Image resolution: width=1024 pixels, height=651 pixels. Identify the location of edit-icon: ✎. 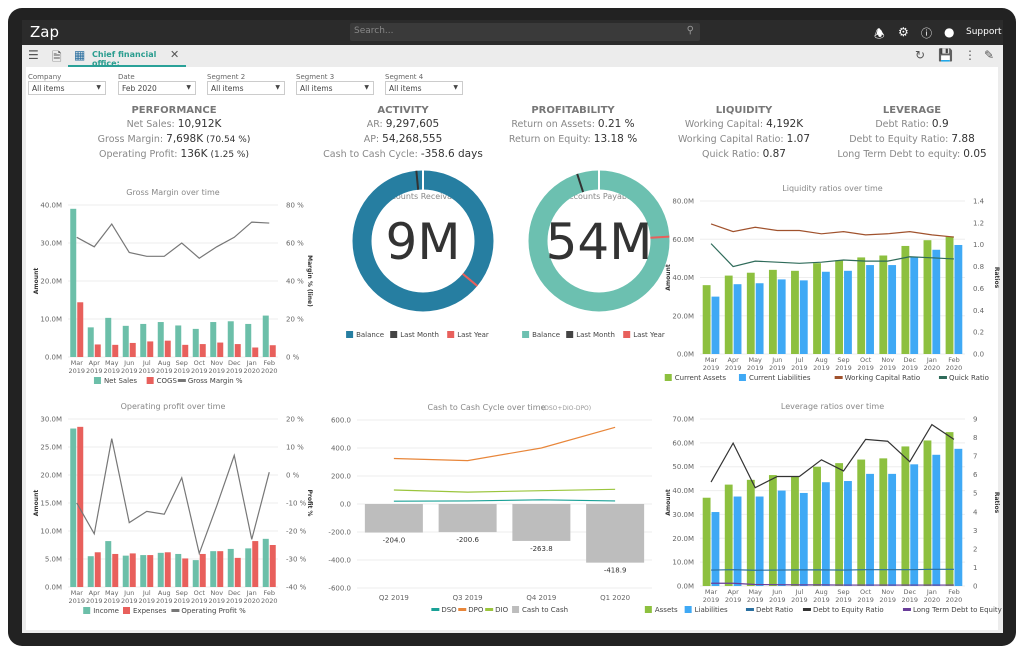
(989, 55).